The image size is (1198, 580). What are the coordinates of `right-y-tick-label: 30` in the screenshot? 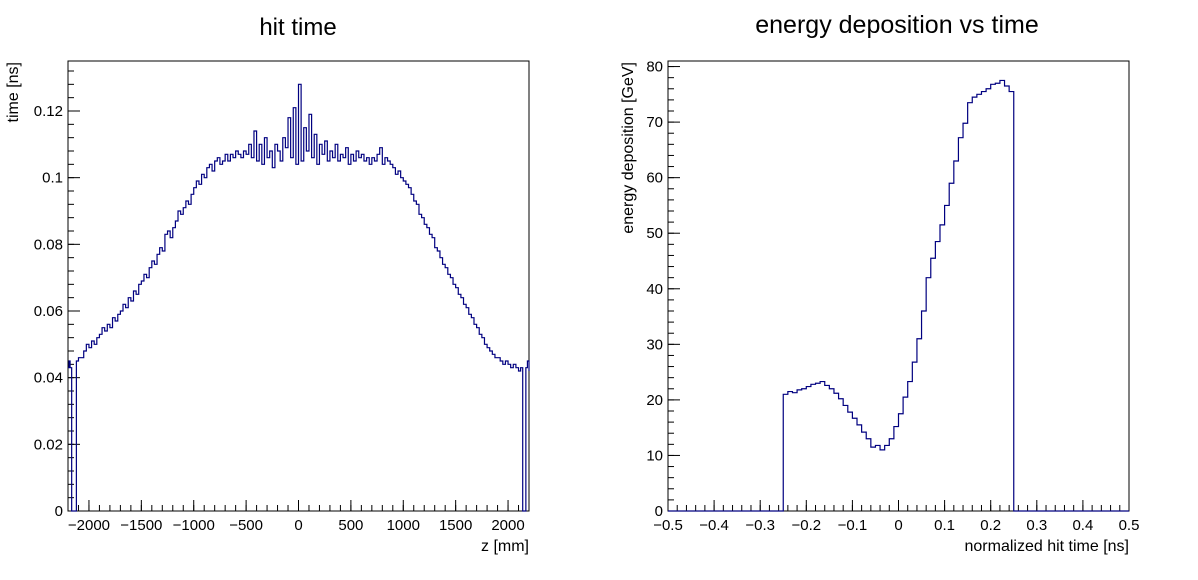 It's located at (654, 344).